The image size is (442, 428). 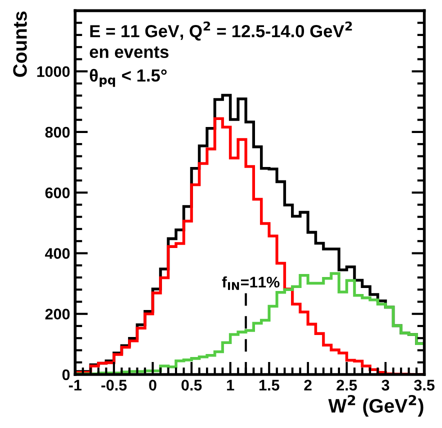 I want to click on x-tick-label: 0.5, so click(x=192, y=385).